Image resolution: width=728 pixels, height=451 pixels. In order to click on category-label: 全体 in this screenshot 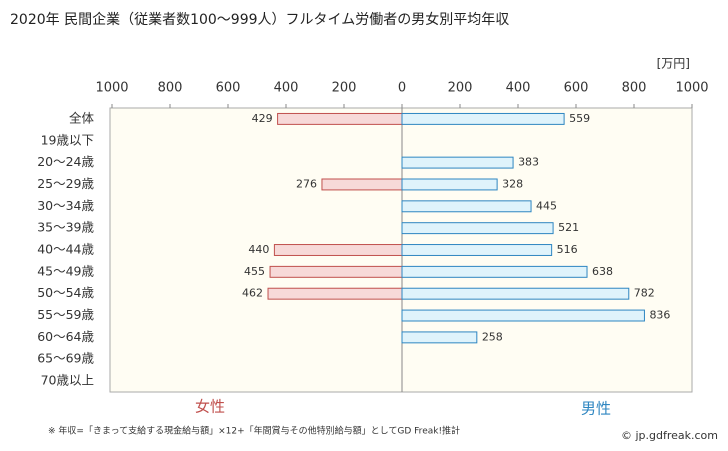, I will do `click(82, 117)`.